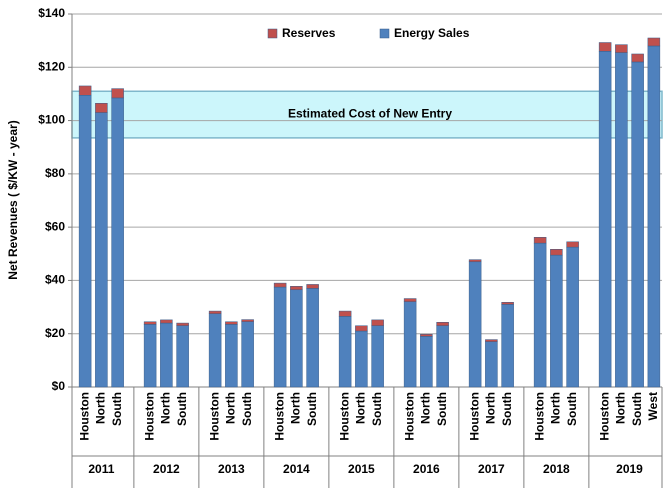 The image size is (670, 490). What do you see at coordinates (55, 173) in the screenshot?
I see `y-tick-label: $80` at bounding box center [55, 173].